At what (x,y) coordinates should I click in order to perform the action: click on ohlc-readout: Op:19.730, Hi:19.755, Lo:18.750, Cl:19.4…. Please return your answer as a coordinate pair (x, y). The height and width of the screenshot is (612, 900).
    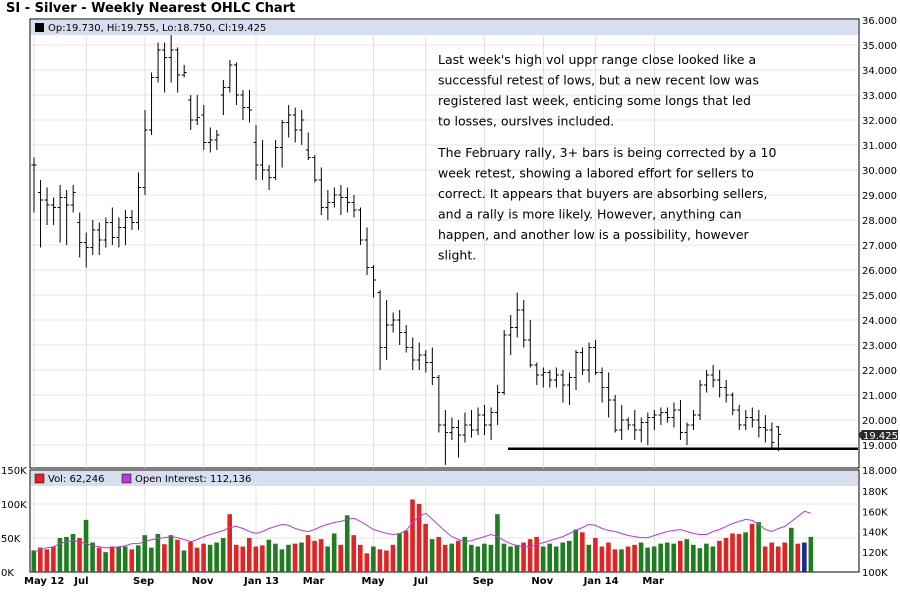
    Looking at the image, I should click on (157, 28).